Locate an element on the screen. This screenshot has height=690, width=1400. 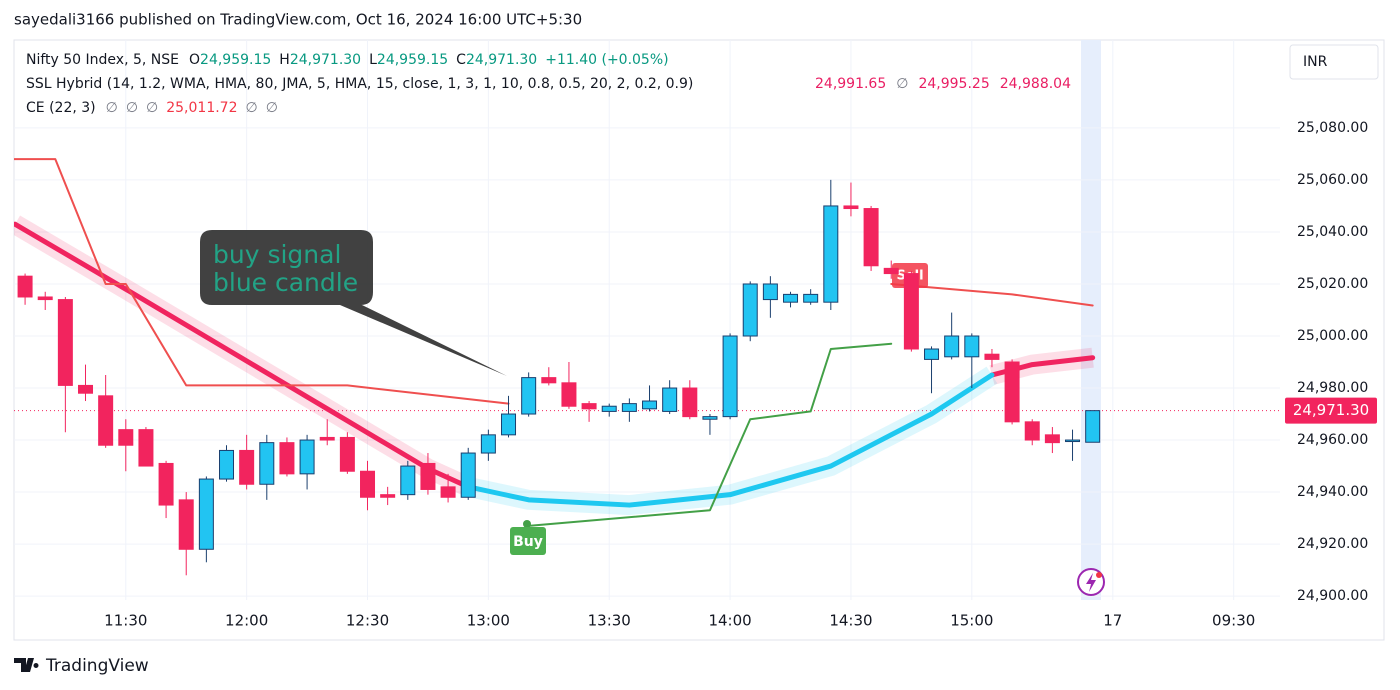
tv-logo is located at coordinates (26, 665).